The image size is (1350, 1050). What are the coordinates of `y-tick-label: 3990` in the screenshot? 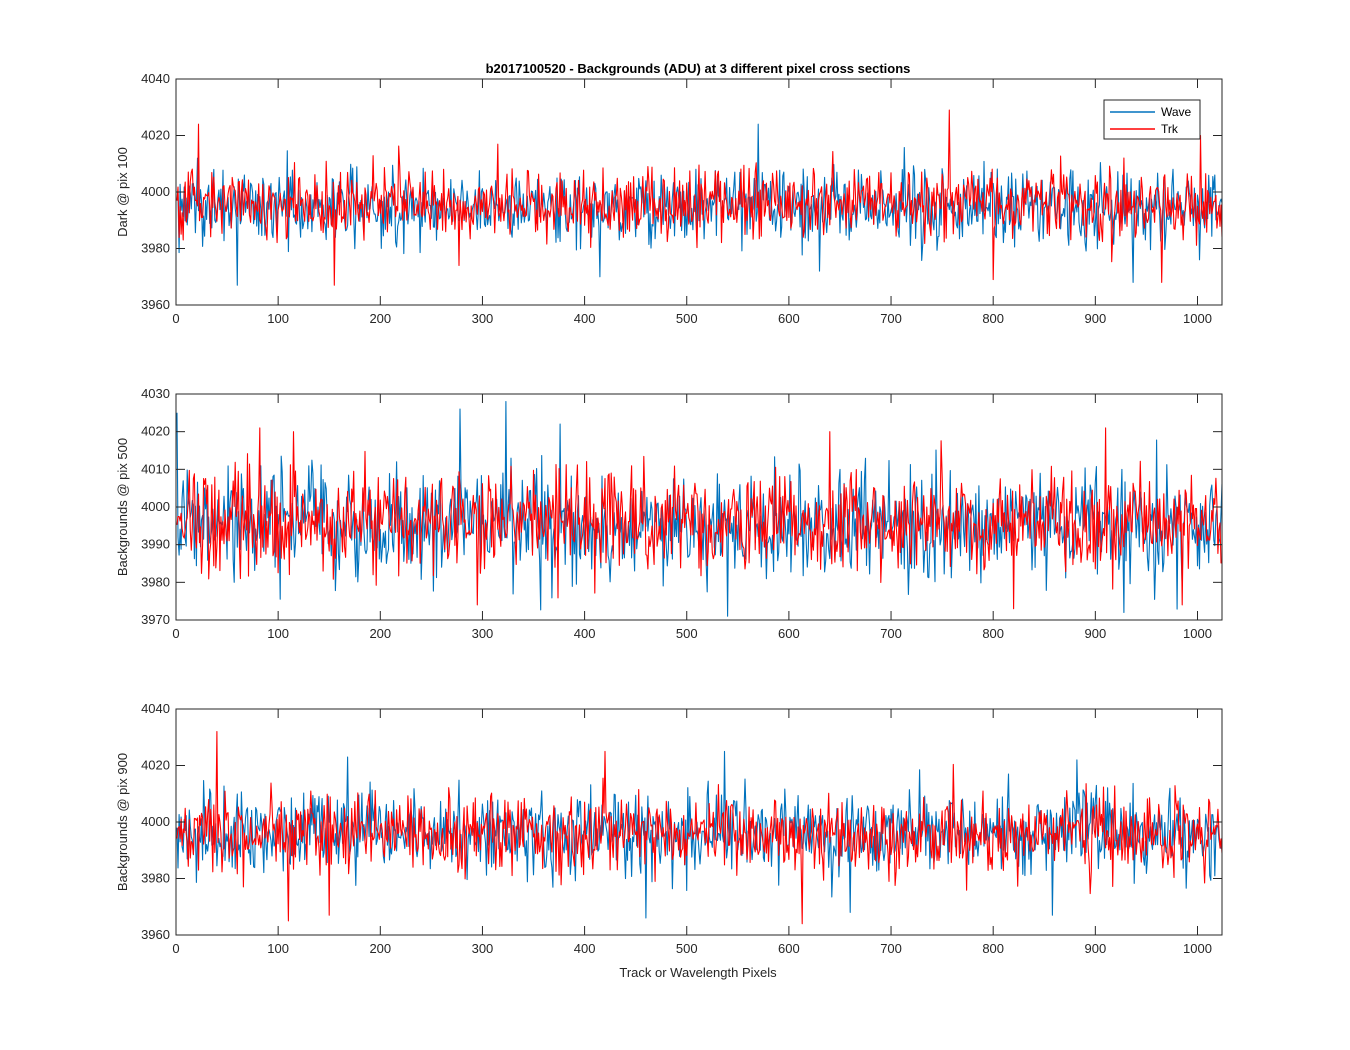 It's located at (155, 544).